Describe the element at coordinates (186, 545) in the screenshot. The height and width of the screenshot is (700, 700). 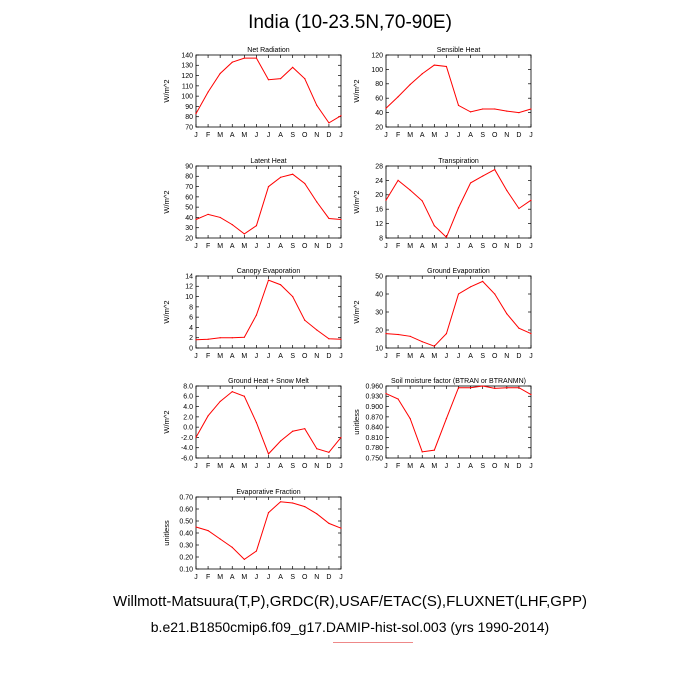
I see `y-tick-label: 0.30` at that location.